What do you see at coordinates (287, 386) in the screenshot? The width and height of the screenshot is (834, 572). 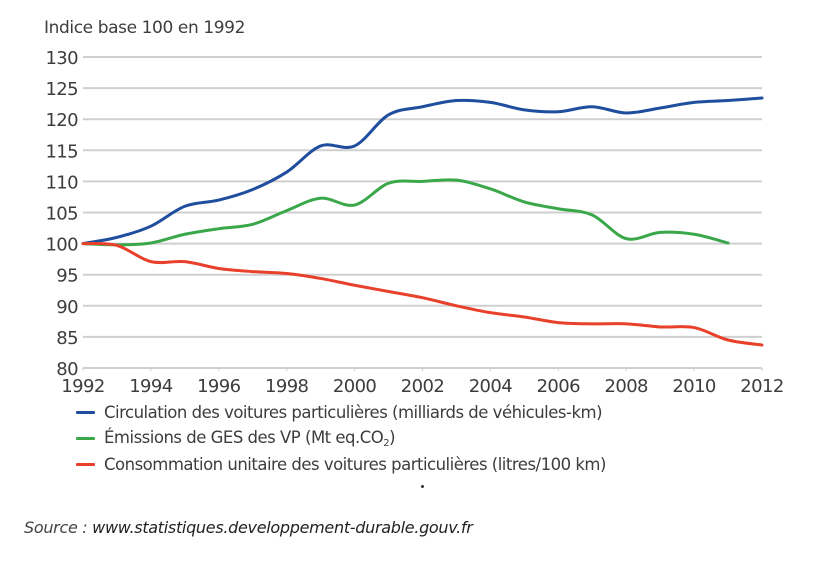 I see `x-tick-label: 1998` at bounding box center [287, 386].